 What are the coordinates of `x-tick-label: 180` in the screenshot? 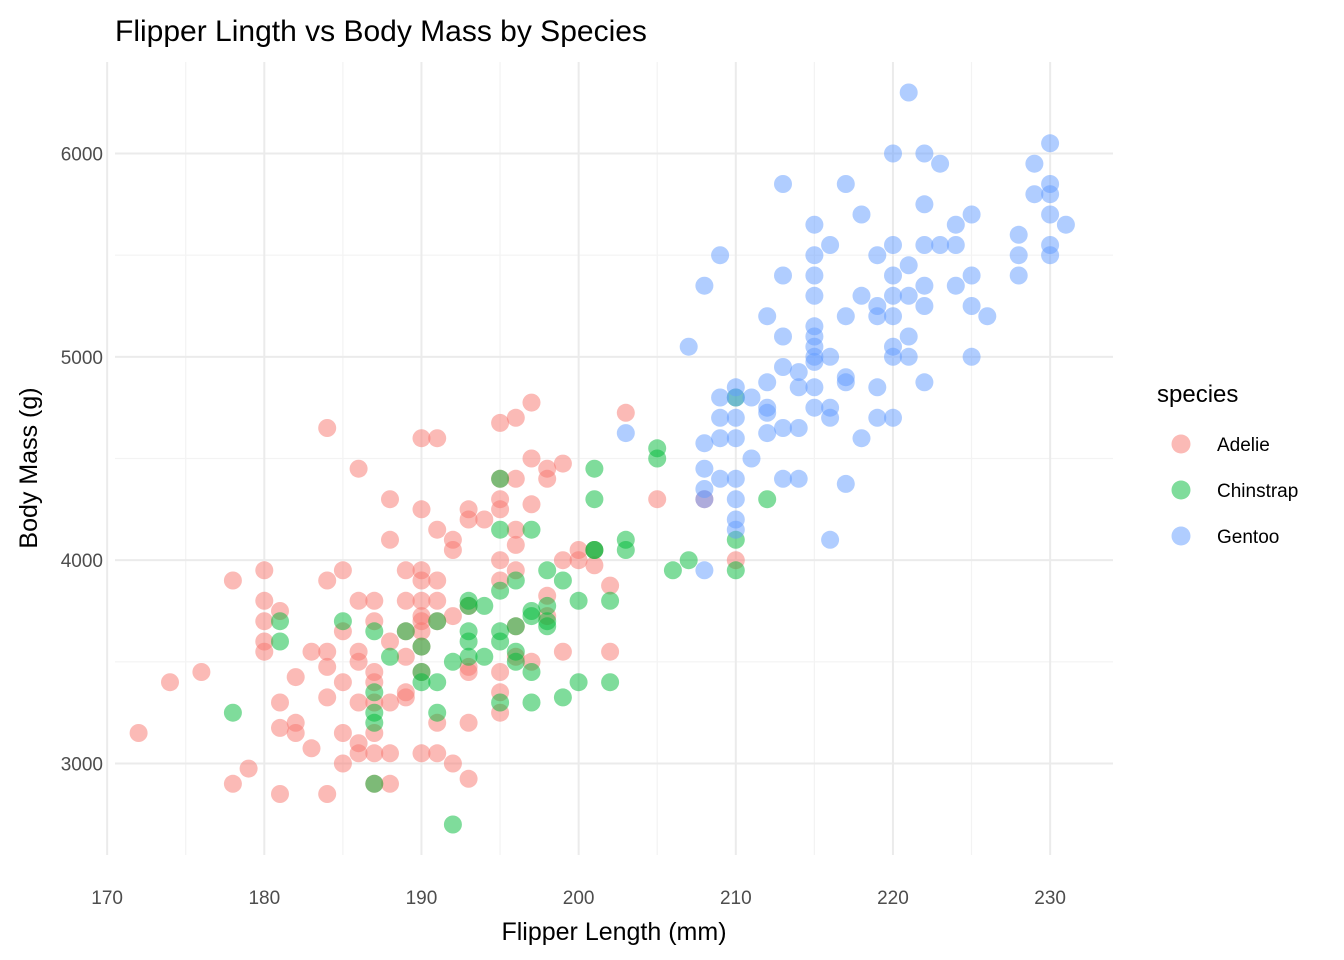 It's located at (264, 898).